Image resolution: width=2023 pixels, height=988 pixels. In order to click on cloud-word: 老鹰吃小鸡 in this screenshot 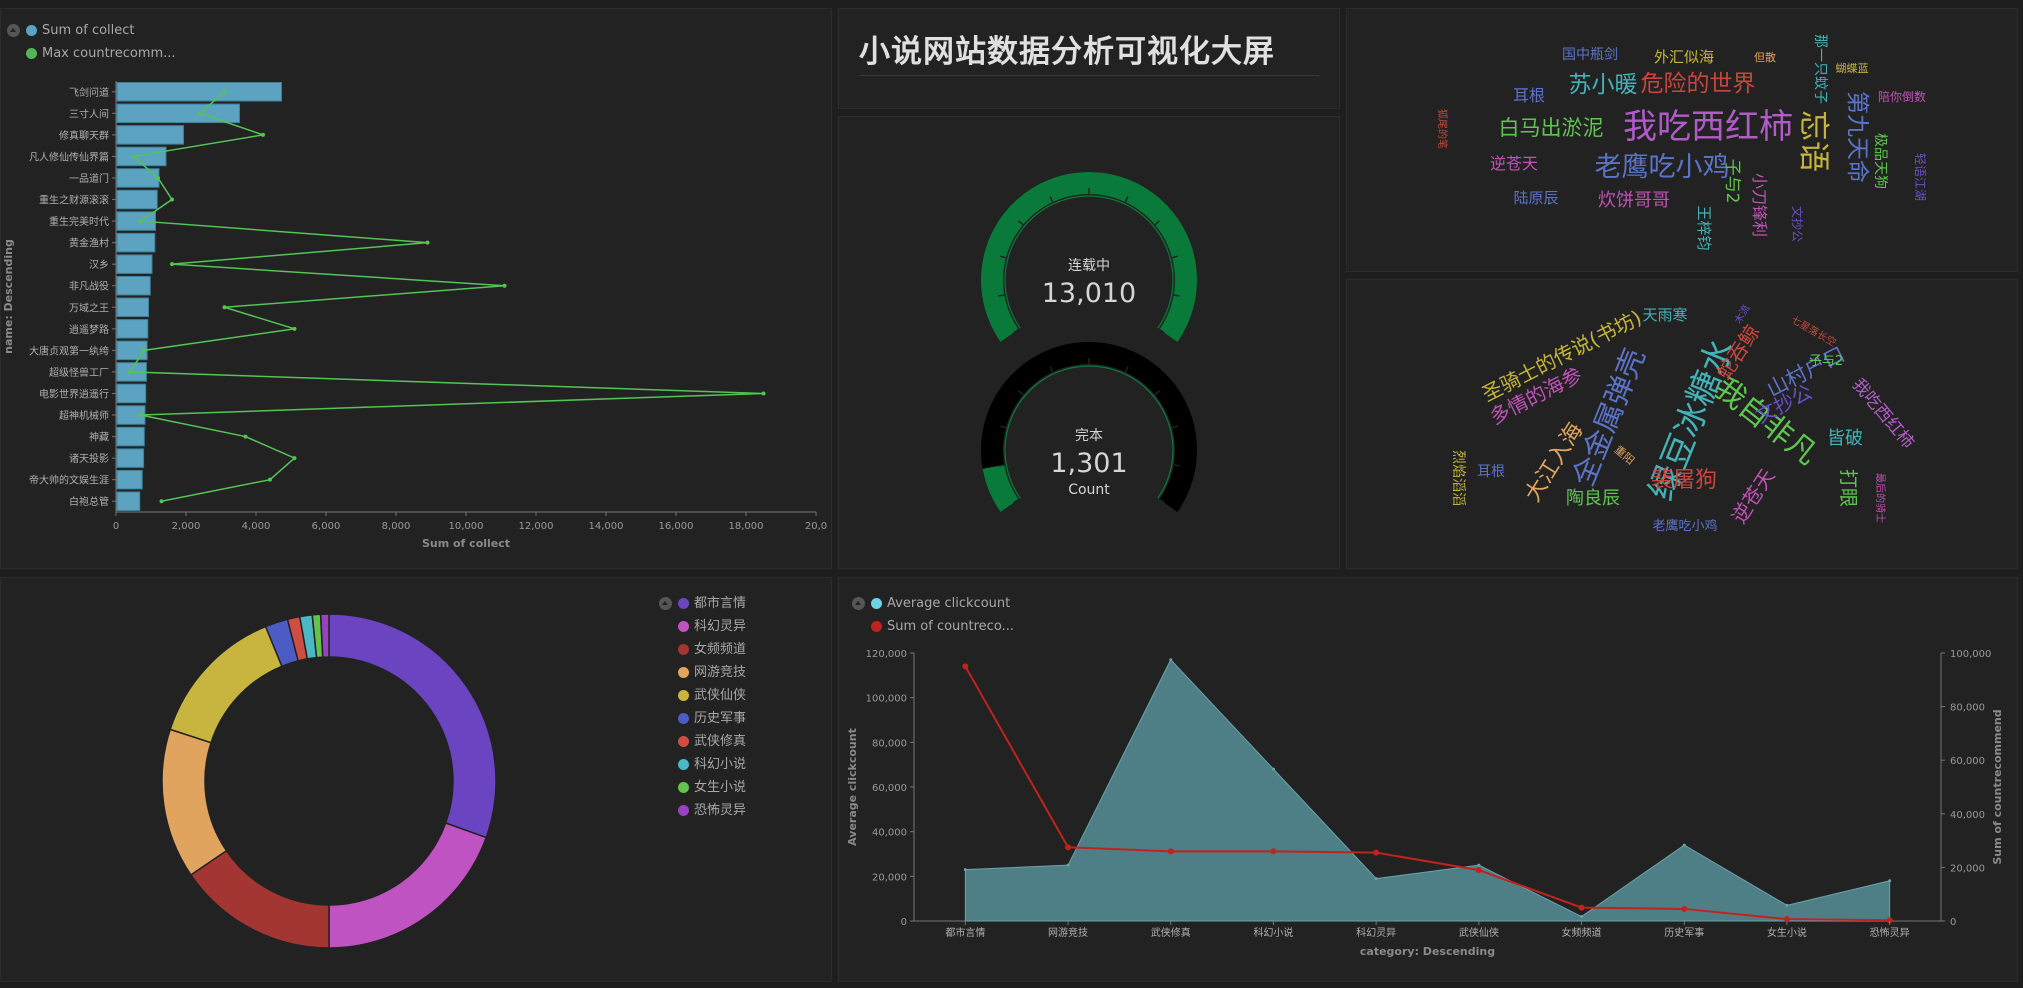, I will do `click(1684, 526)`.